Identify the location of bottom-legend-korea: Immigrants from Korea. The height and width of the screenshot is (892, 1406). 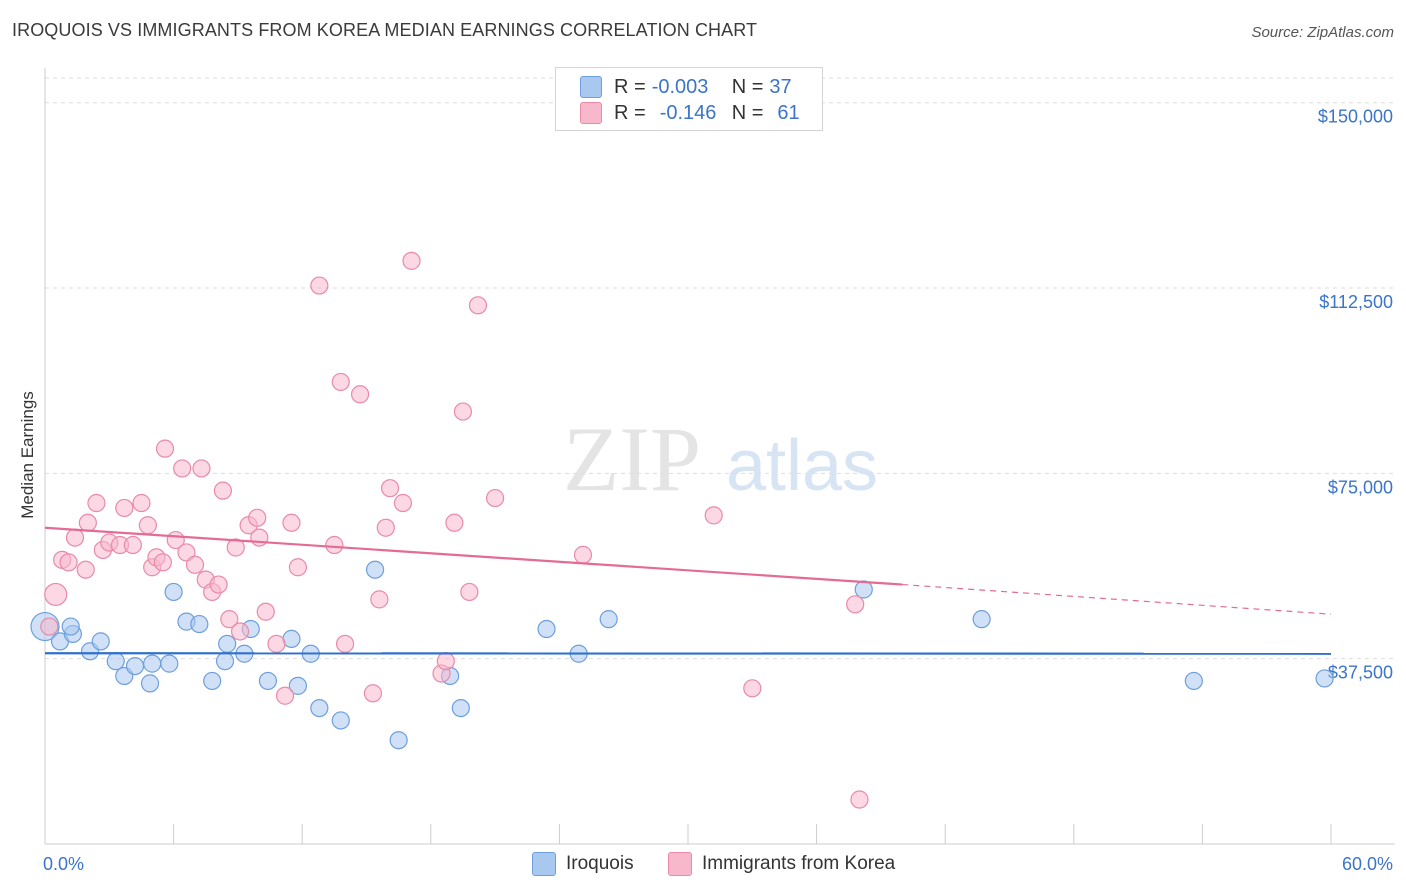
(781, 864).